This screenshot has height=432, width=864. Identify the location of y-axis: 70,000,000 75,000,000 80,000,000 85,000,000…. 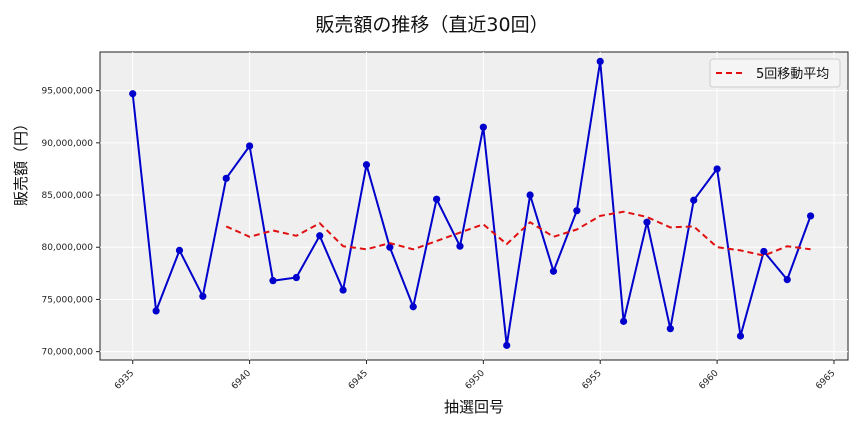
(70, 222).